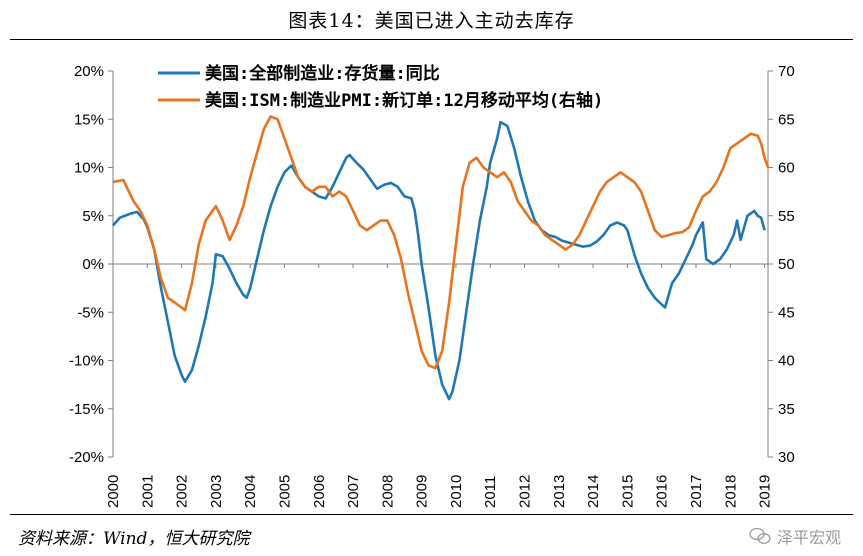 The width and height of the screenshot is (863, 556). Describe the element at coordinates (250, 491) in the screenshot. I see `x-tick-label: 2004` at that location.